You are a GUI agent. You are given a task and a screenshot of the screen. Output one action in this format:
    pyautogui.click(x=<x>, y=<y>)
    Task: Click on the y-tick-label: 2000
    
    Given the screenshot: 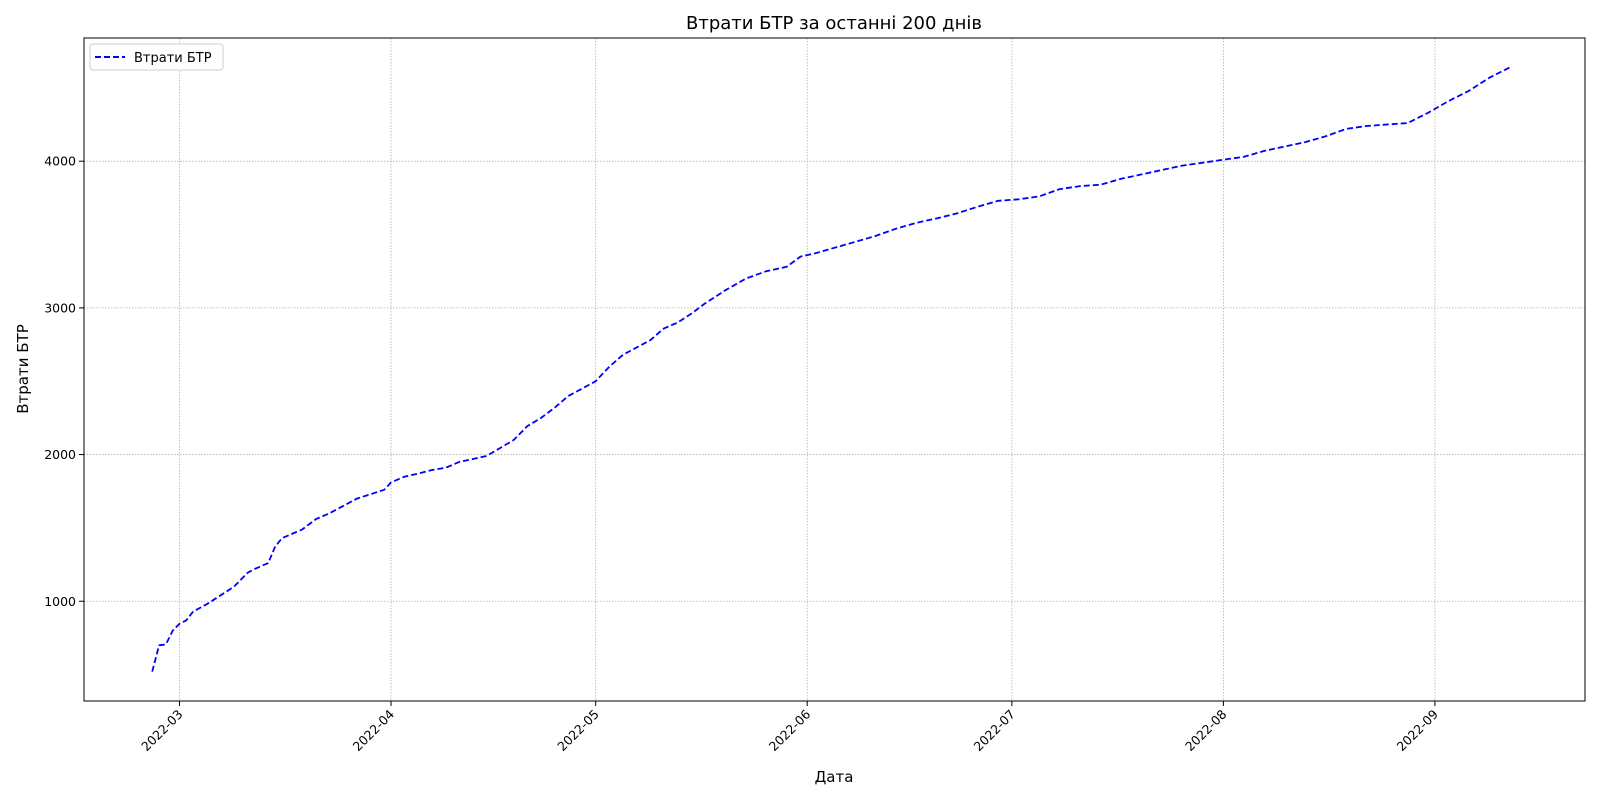 What is the action you would take?
    pyautogui.click(x=60, y=454)
    